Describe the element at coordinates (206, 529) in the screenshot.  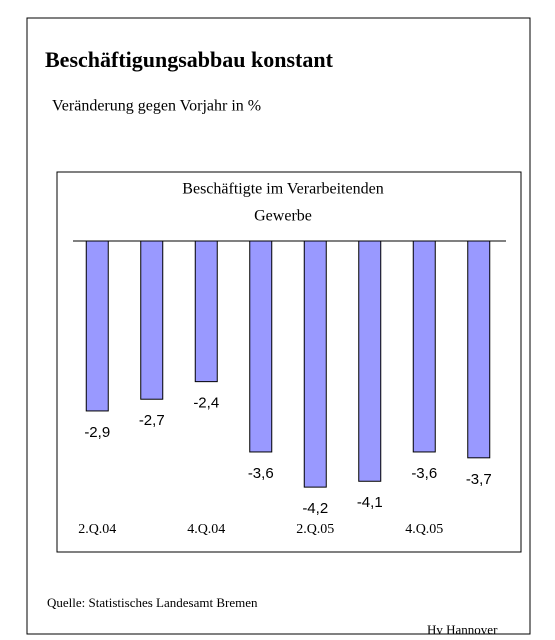
I see `x-tick-label: 4.Q.04` at that location.